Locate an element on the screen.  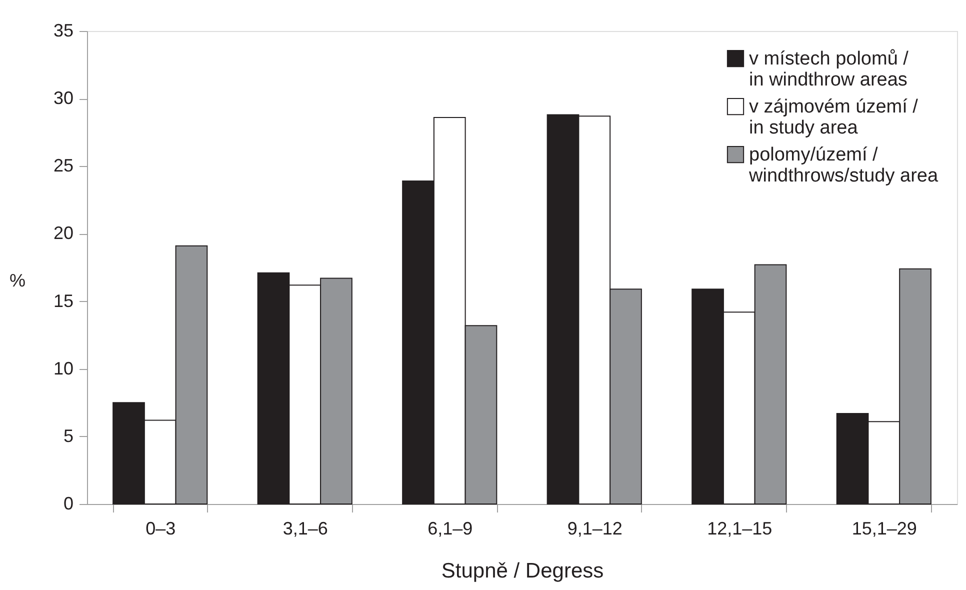
legend-label: v zájmovém území / in study area is located at coordinates (834, 117).